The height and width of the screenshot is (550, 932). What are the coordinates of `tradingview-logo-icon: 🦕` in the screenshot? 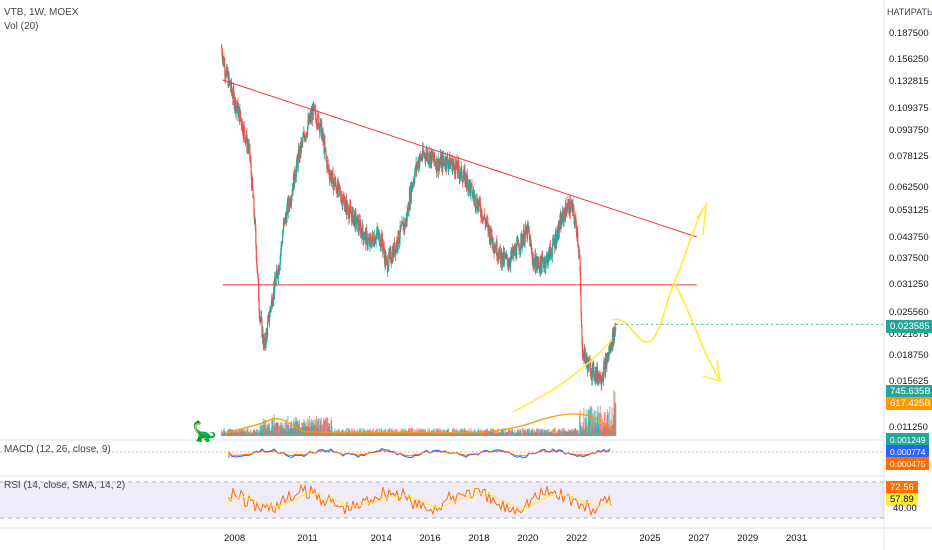 It's located at (204, 431).